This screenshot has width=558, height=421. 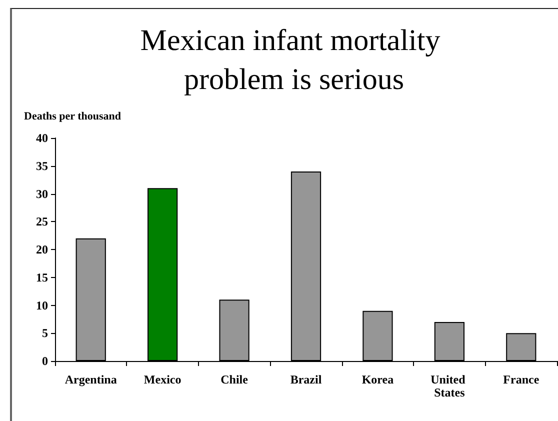 I want to click on y-tick-label: 5, so click(x=45, y=333).